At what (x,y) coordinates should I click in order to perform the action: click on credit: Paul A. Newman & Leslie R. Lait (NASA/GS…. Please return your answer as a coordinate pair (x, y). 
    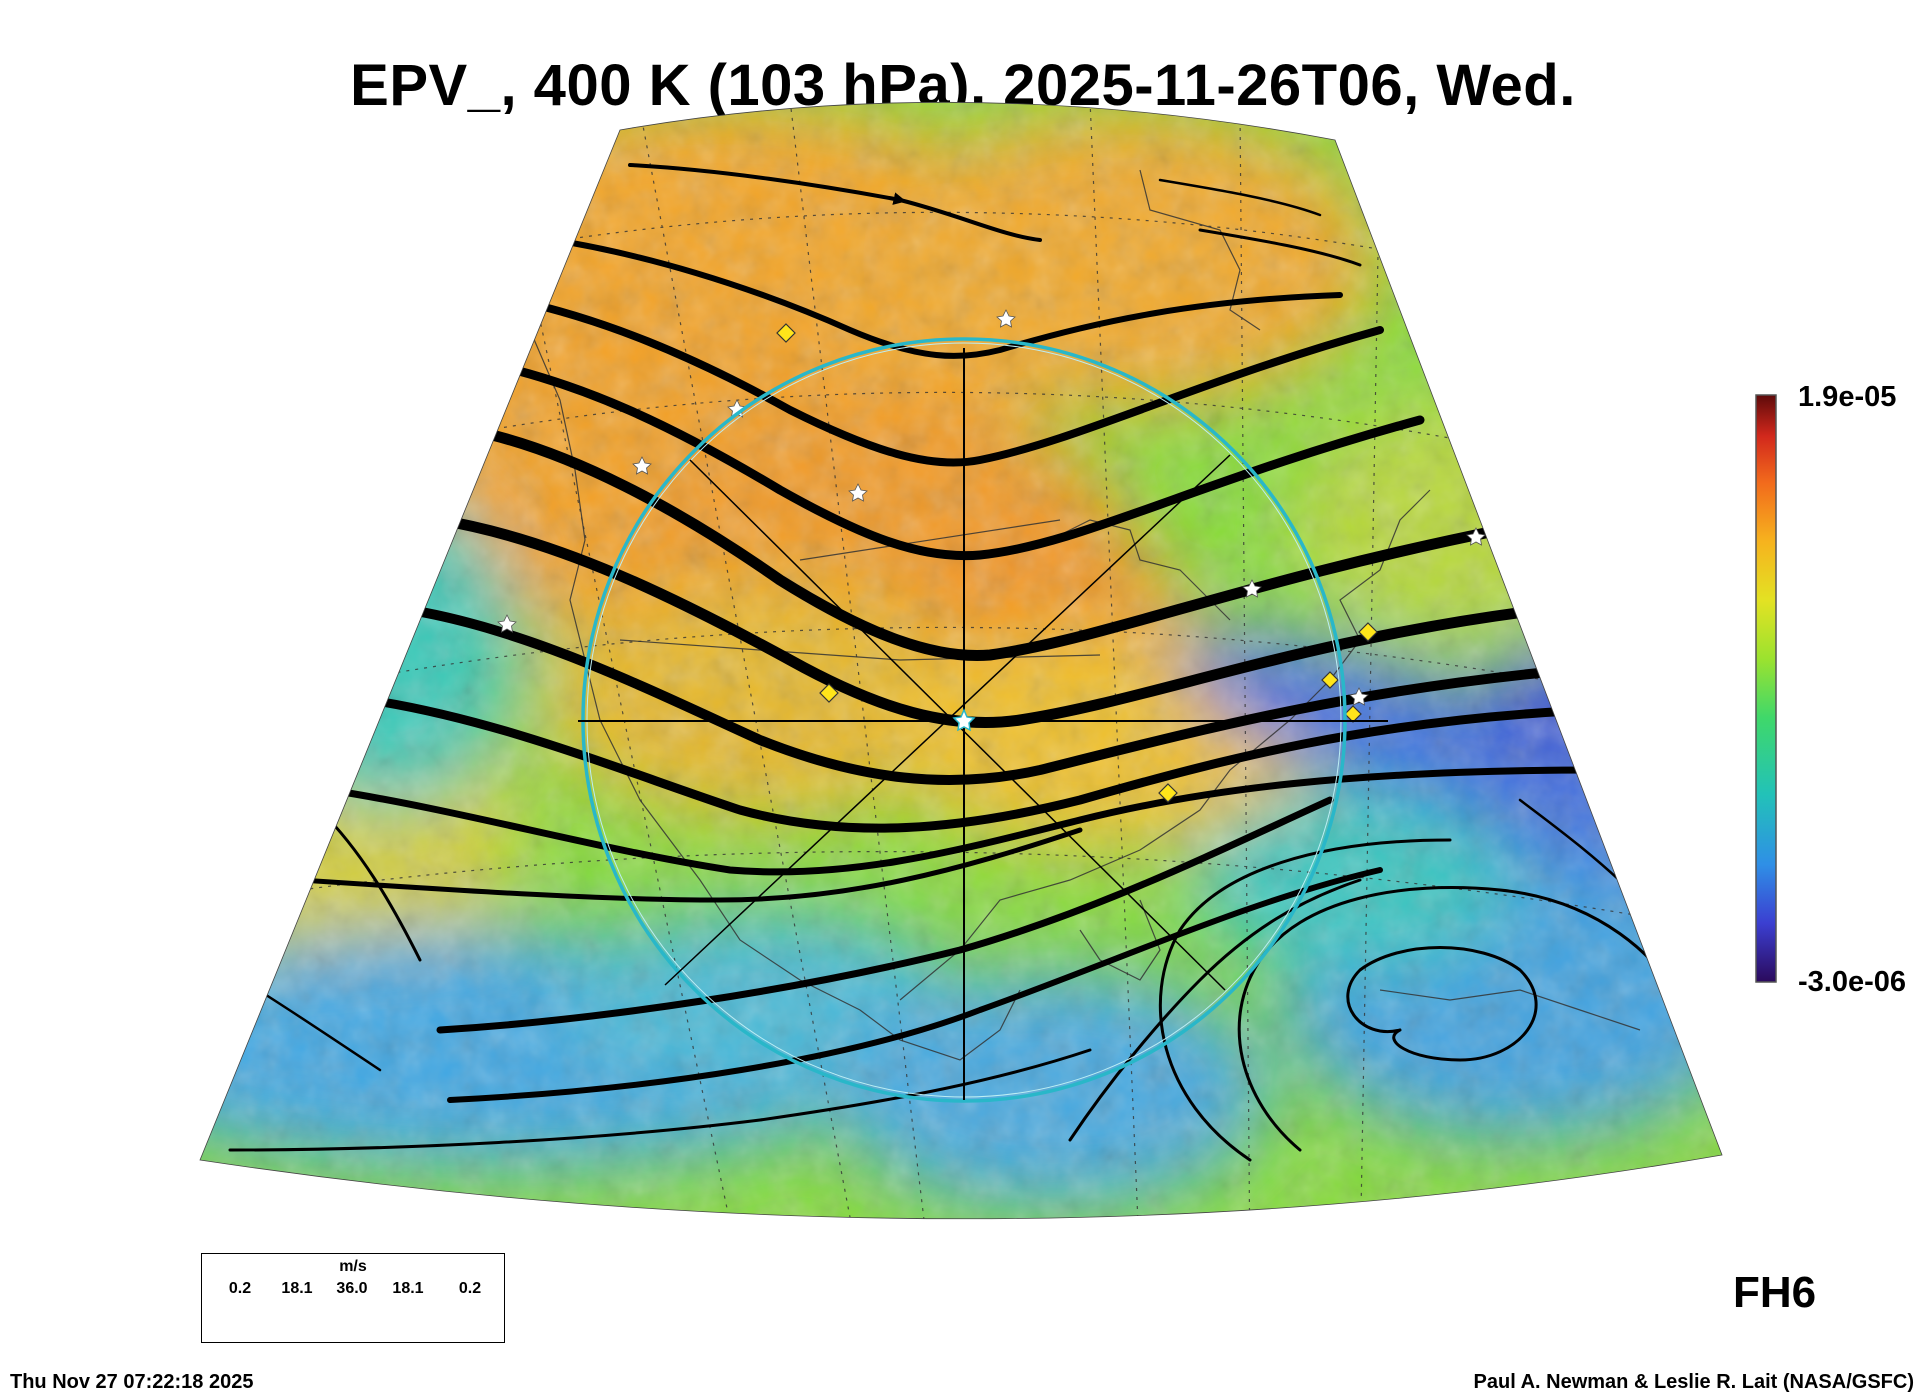
    Looking at the image, I should click on (1693, 1382).